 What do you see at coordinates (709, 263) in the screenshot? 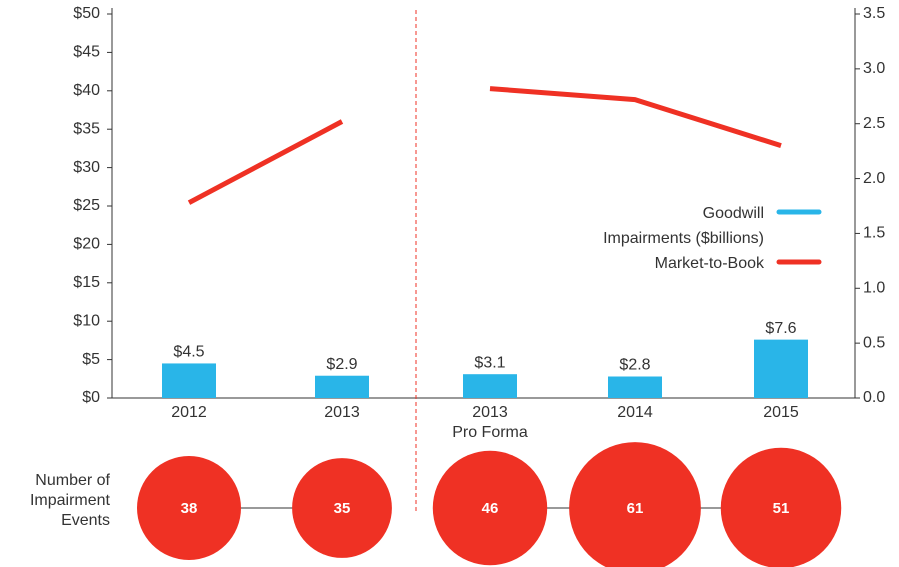
I see `legend-label: Market-to-Book` at bounding box center [709, 263].